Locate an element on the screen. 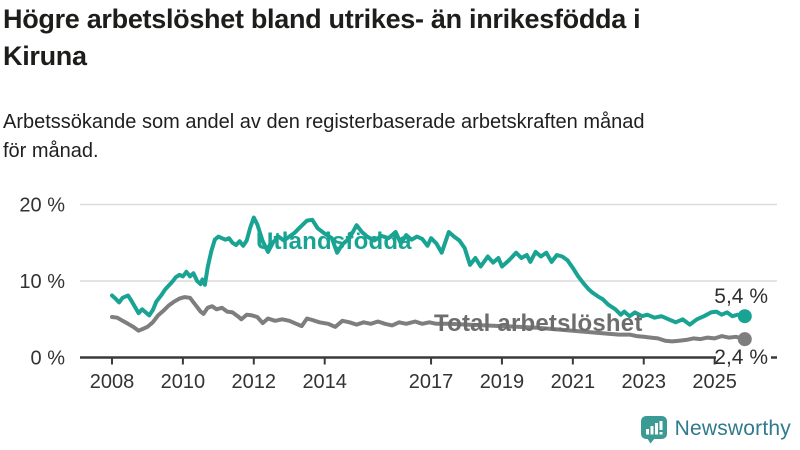  end-dot-utlandsfodda is located at coordinates (744, 316).